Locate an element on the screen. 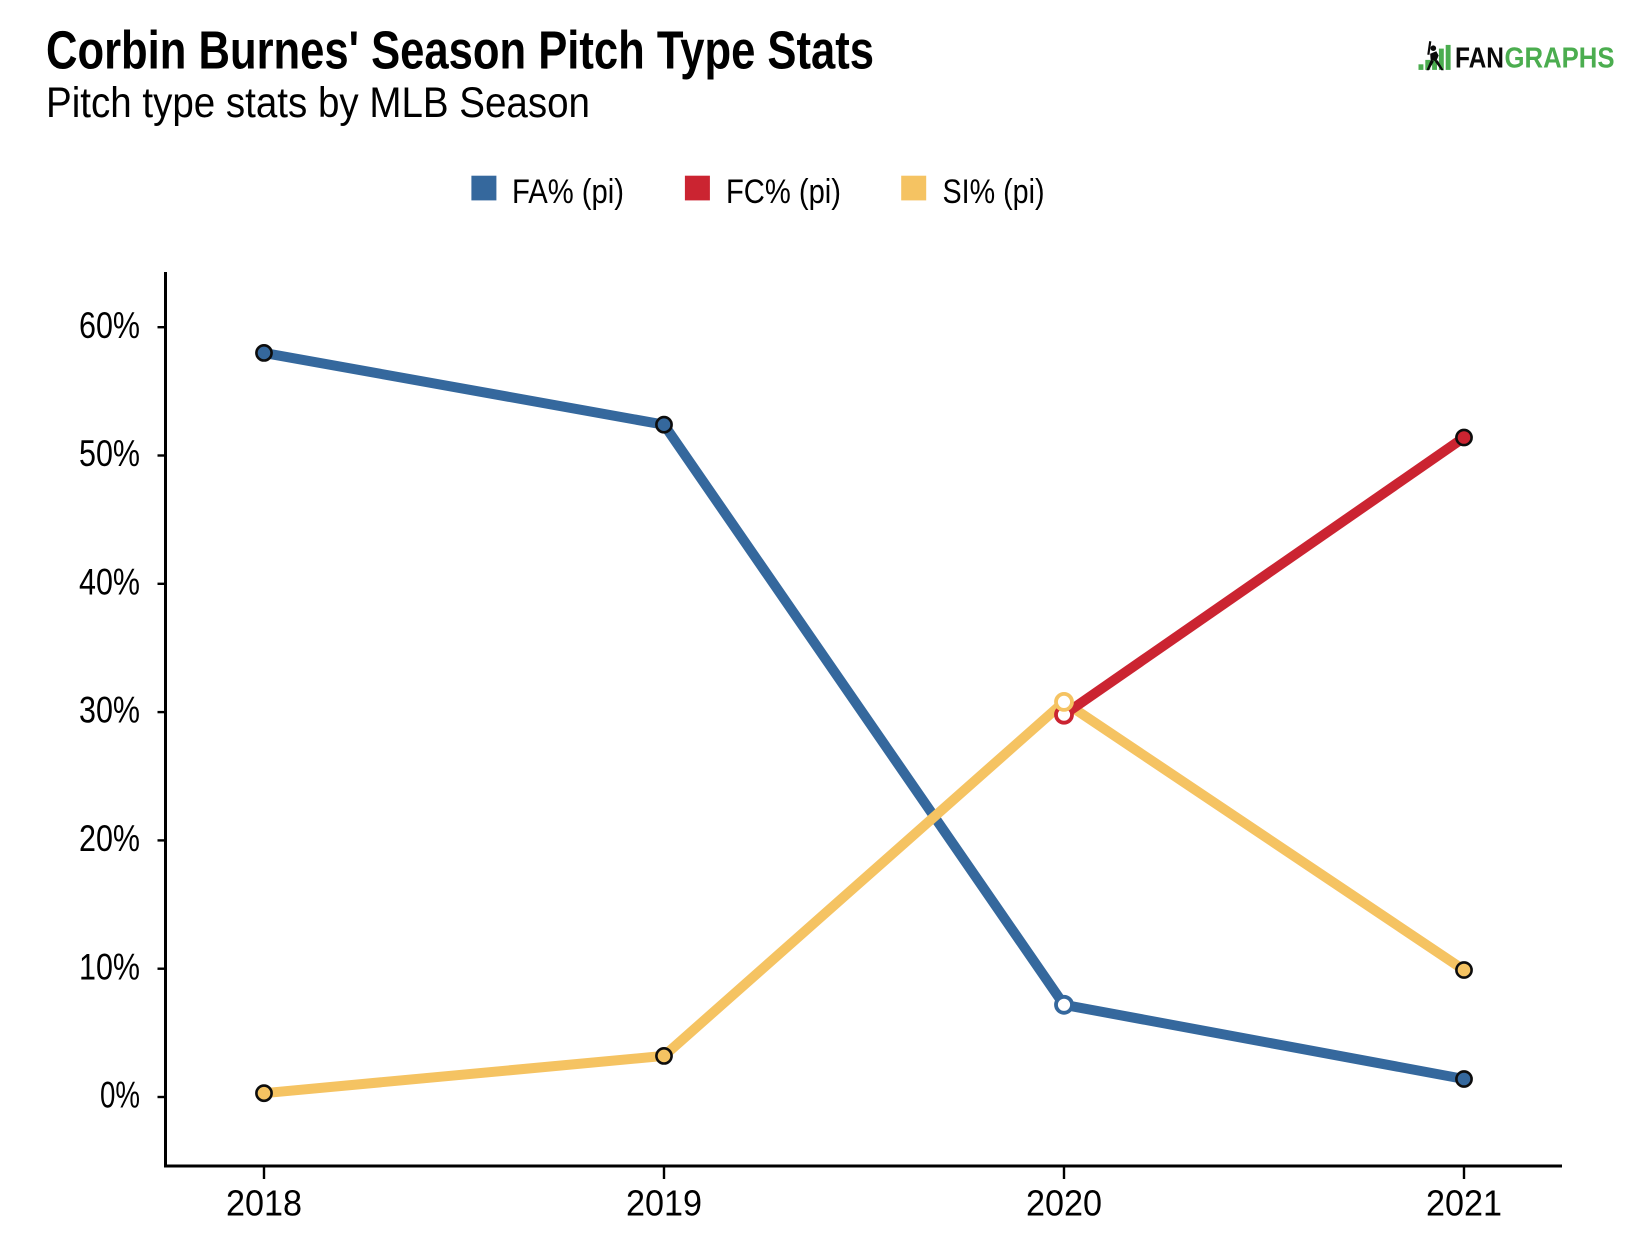  svg-text: 20% is located at coordinates (109, 838).